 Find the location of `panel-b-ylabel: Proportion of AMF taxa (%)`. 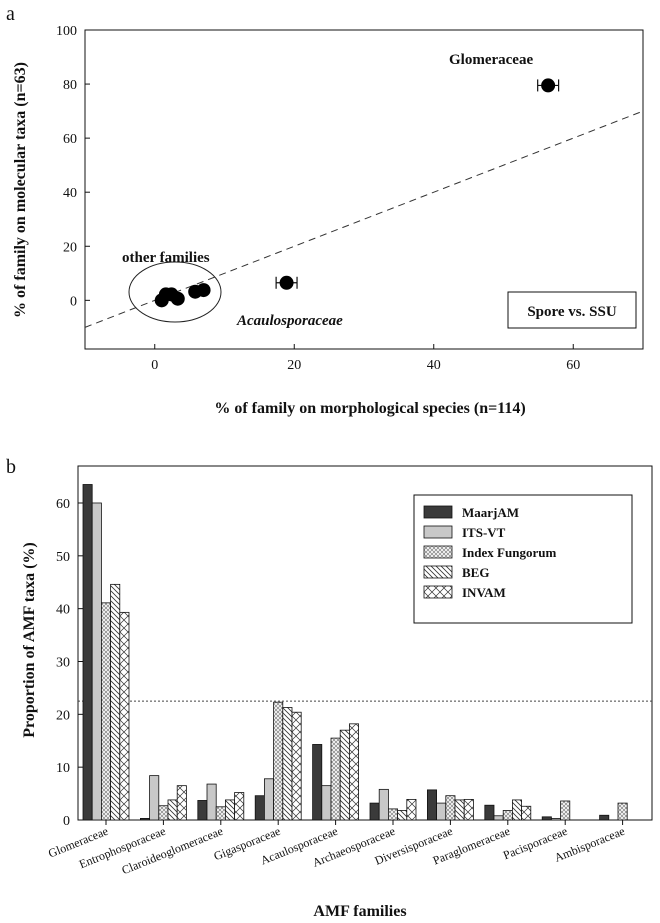

panel-b-ylabel: Proportion of AMF taxa (%) is located at coordinates (29, 640).